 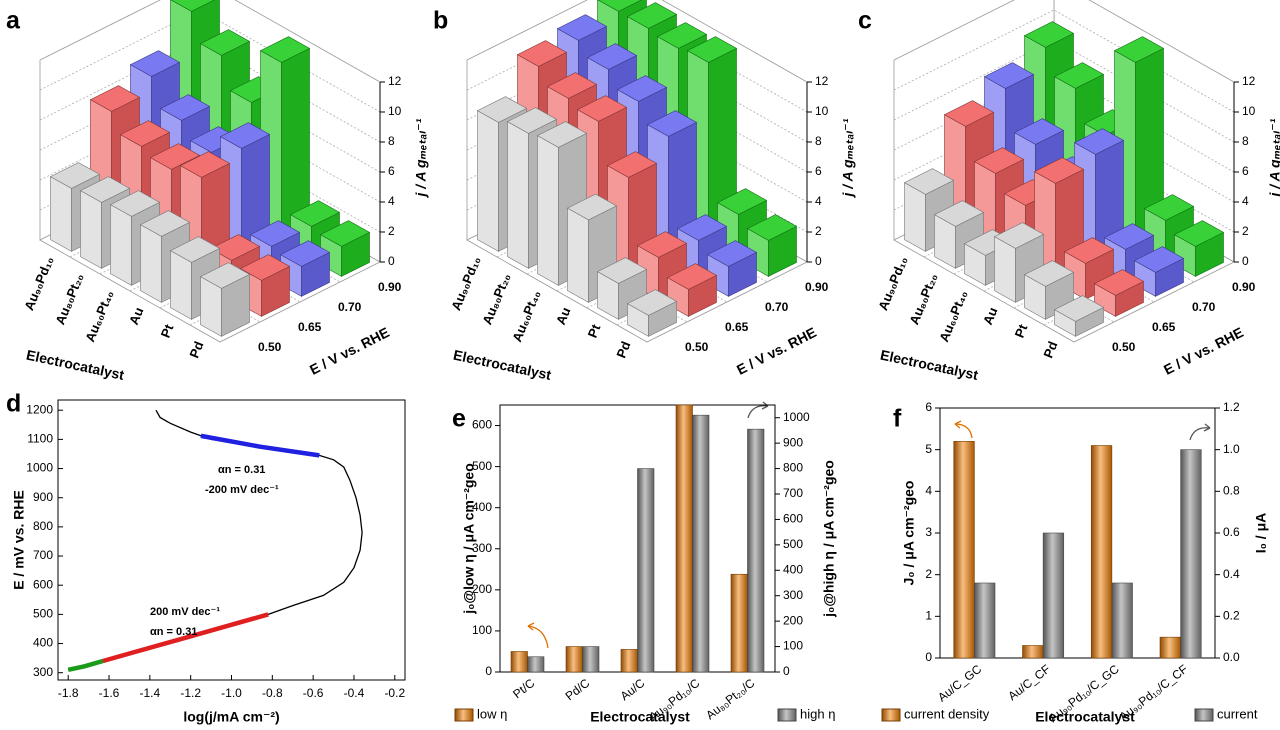 What do you see at coordinates (786, 671) in the screenshot?
I see `y2-tick-label: 0` at bounding box center [786, 671].